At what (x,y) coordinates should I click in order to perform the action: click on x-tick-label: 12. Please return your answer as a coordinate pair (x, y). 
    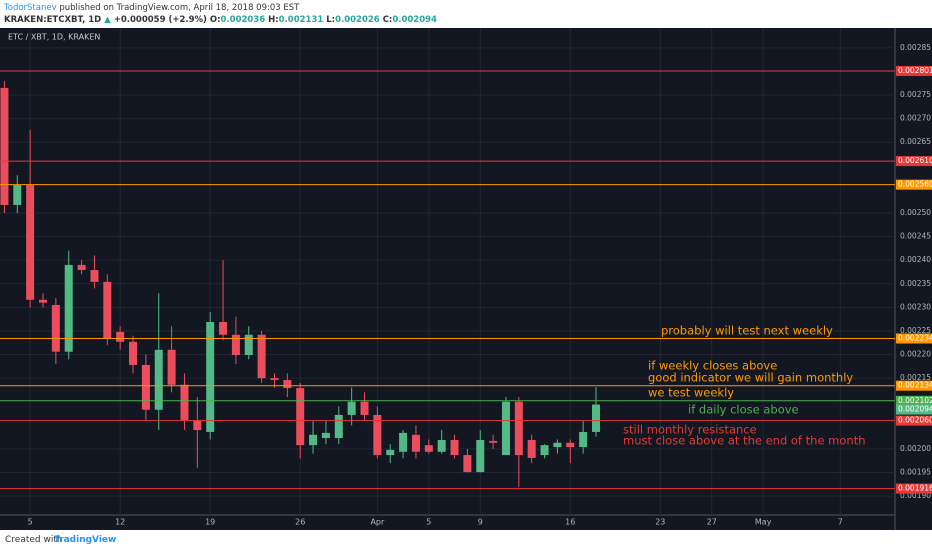
    Looking at the image, I should click on (120, 522).